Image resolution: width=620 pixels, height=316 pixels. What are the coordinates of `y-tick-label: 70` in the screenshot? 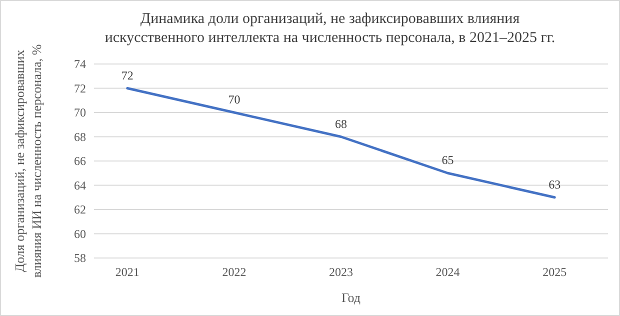 It's located at (80, 113).